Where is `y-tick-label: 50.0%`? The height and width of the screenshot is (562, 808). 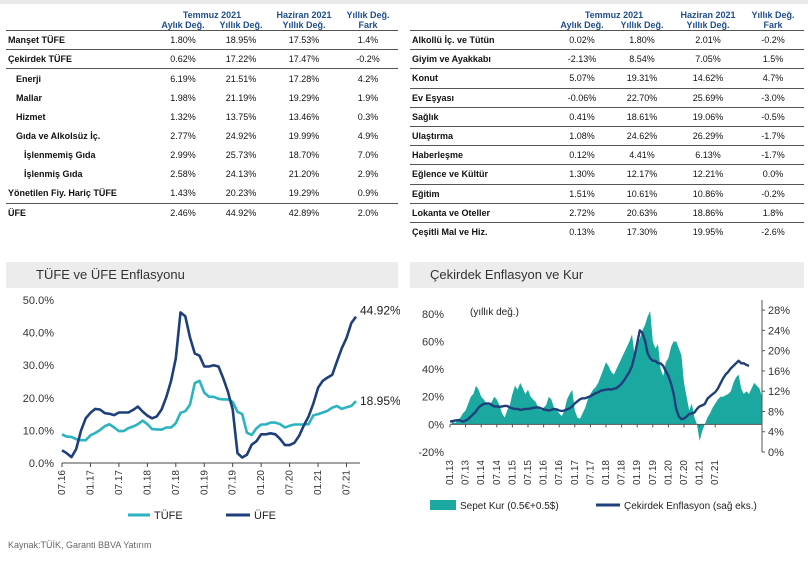 y-tick-label: 50.0% is located at coordinates (38, 301).